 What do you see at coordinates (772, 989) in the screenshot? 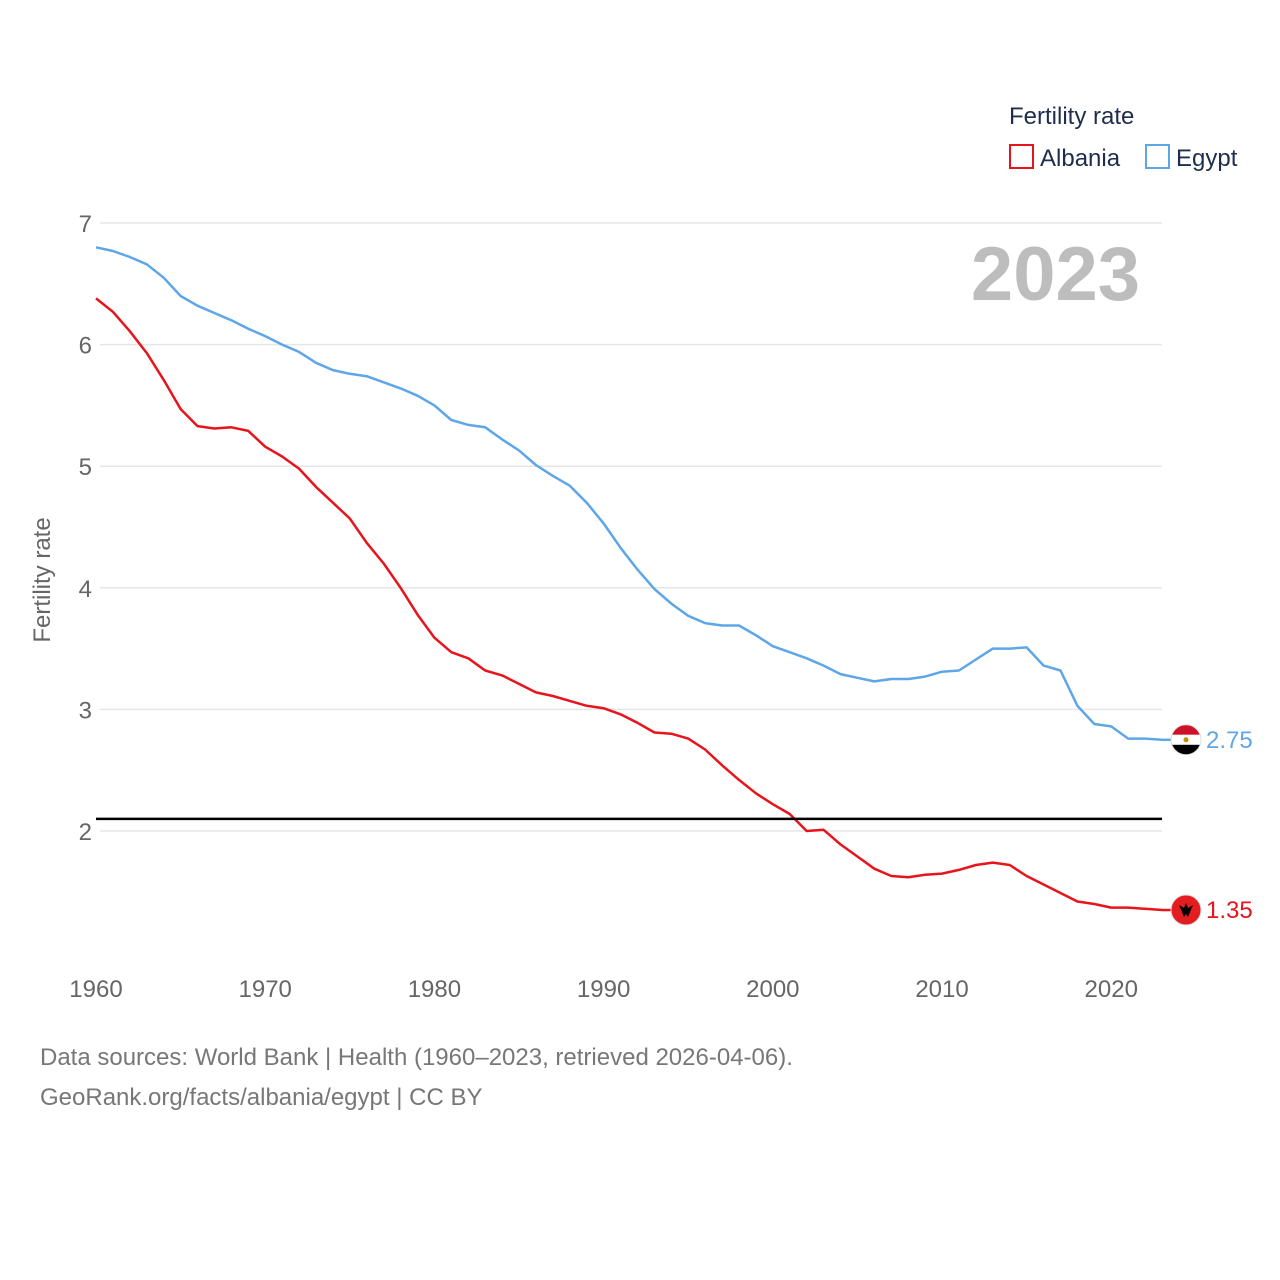
I see `x-tick-label: 2000` at bounding box center [772, 989].